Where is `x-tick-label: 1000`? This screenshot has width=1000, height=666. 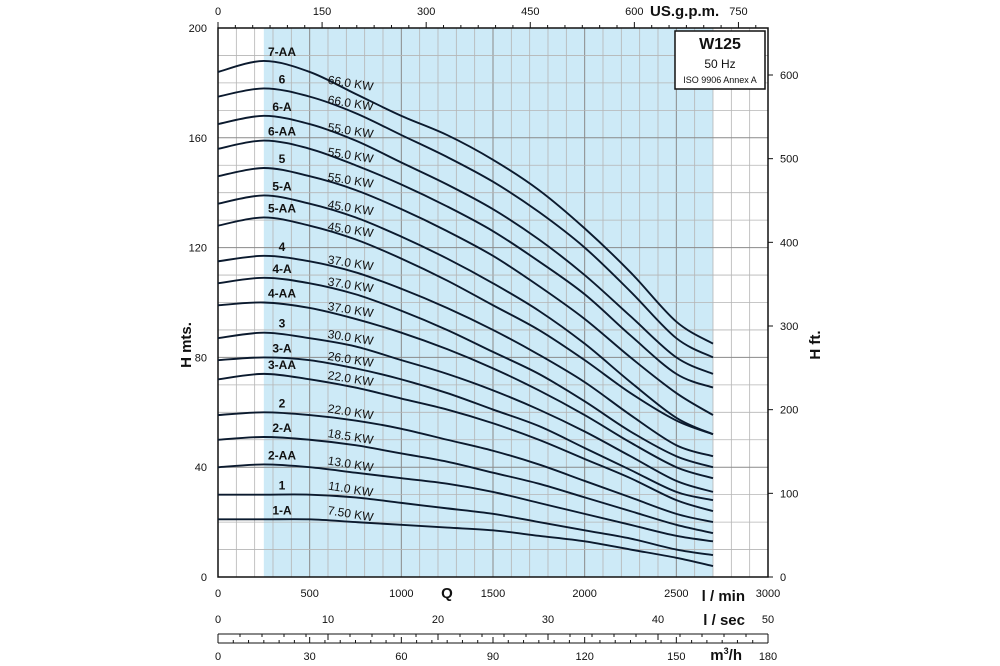
x-tick-label: 1000 is located at coordinates (401, 594).